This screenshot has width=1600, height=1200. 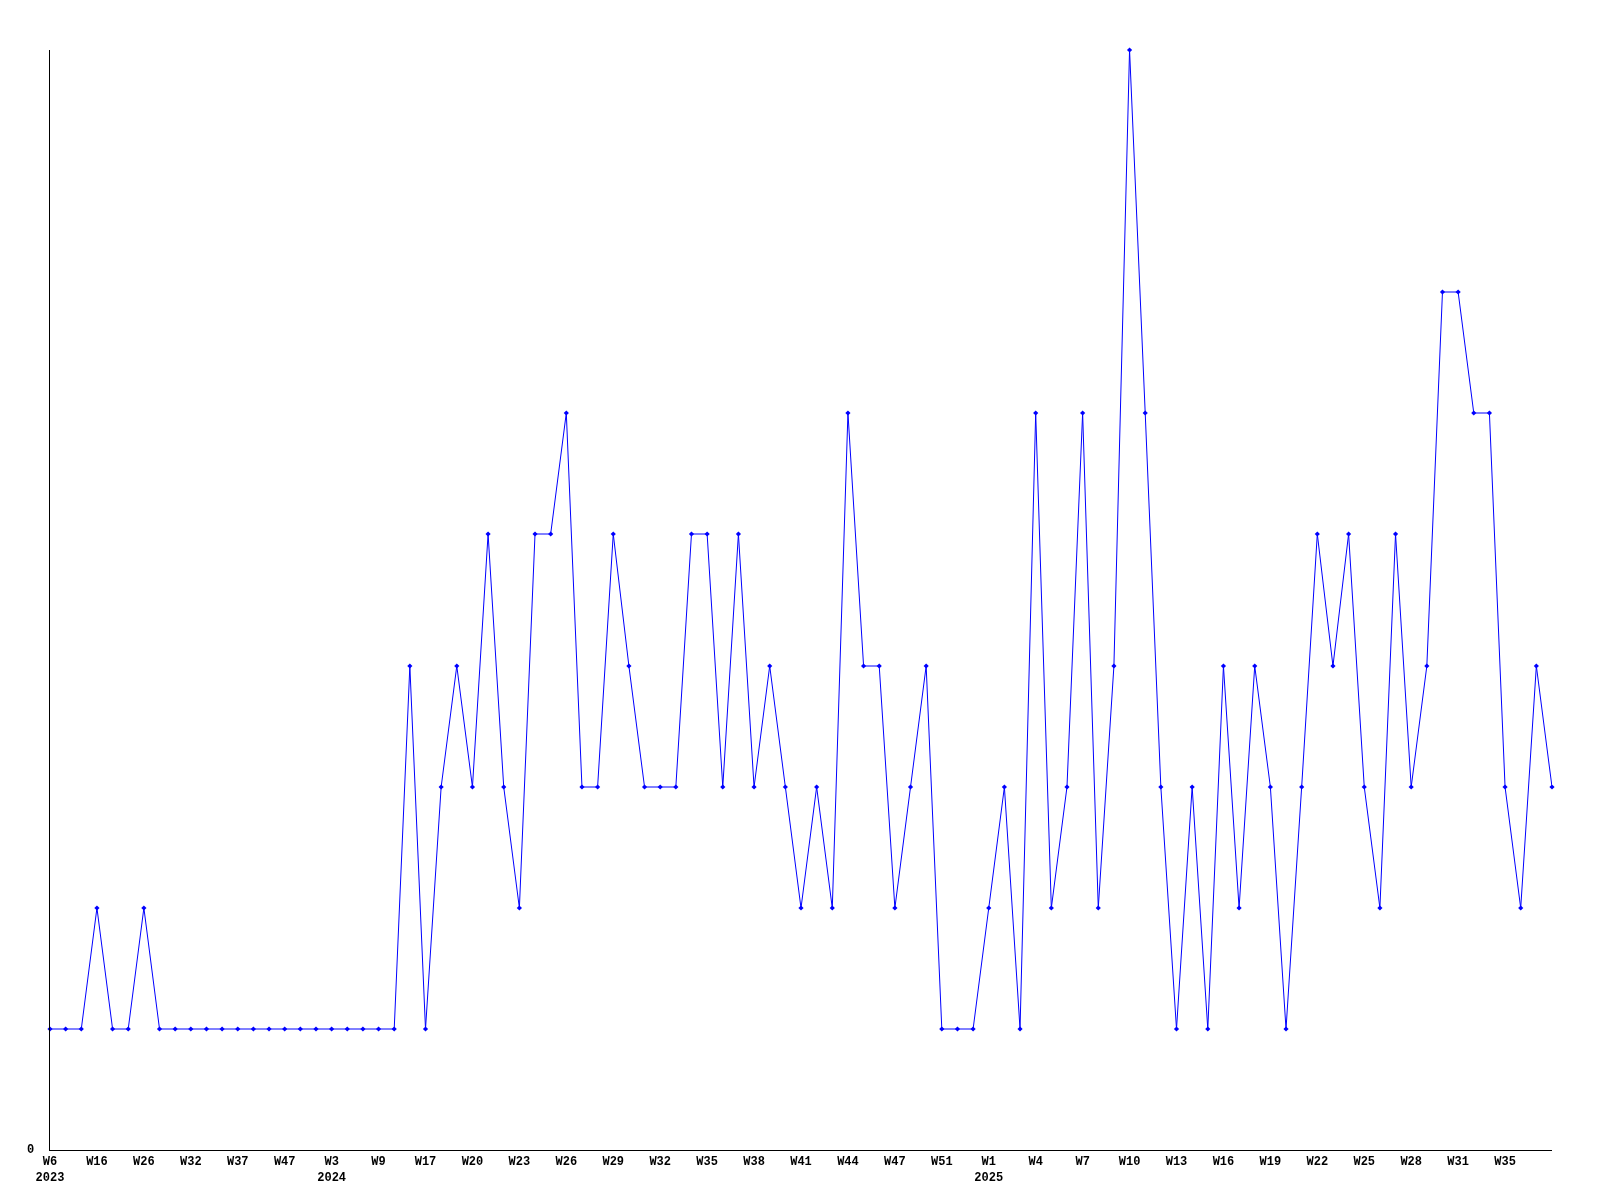 I want to click on x-tick-label: W44, so click(x=848, y=1162).